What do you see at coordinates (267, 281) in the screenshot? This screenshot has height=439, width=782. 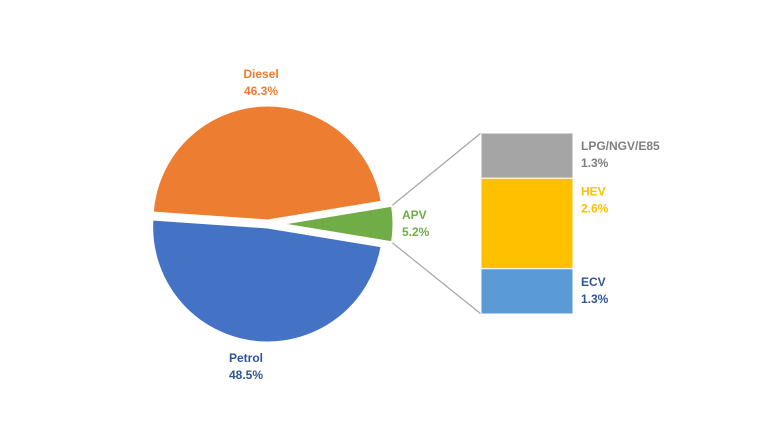 I see `pie-slice-petrol` at bounding box center [267, 281].